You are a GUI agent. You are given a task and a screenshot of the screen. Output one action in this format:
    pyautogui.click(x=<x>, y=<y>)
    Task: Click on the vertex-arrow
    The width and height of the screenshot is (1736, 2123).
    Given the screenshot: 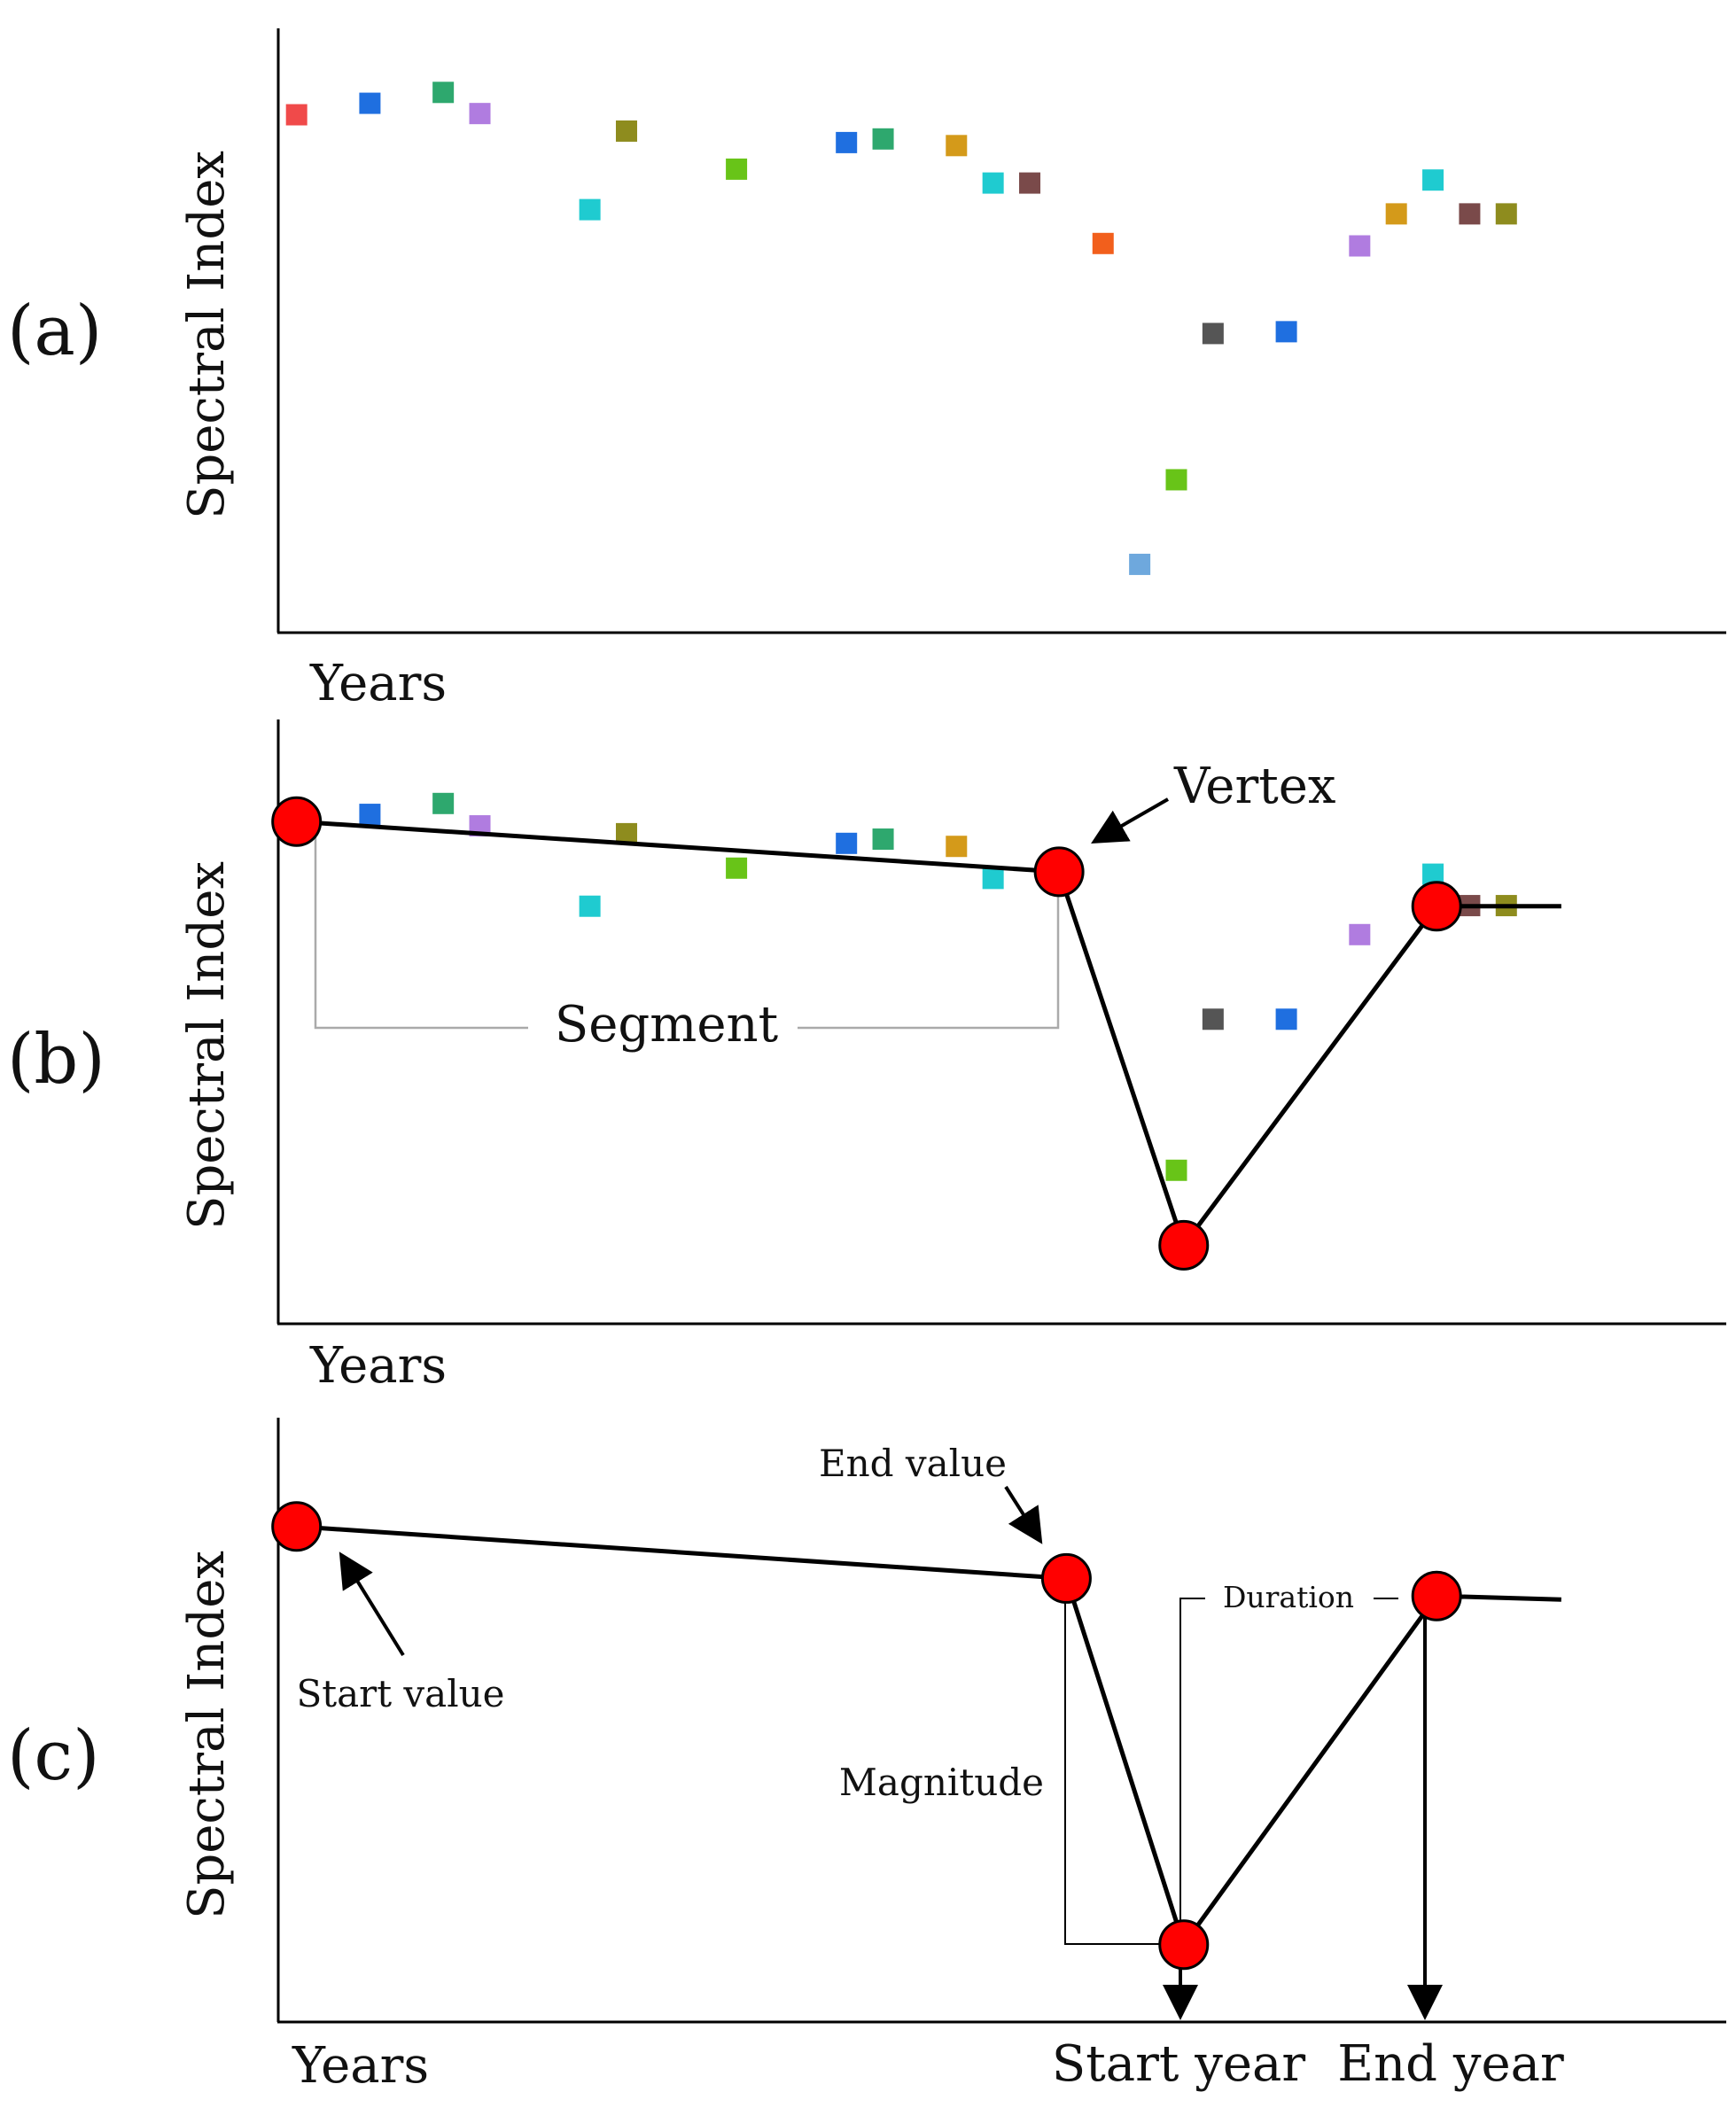 What is the action you would take?
    pyautogui.click(x=1130, y=821)
    